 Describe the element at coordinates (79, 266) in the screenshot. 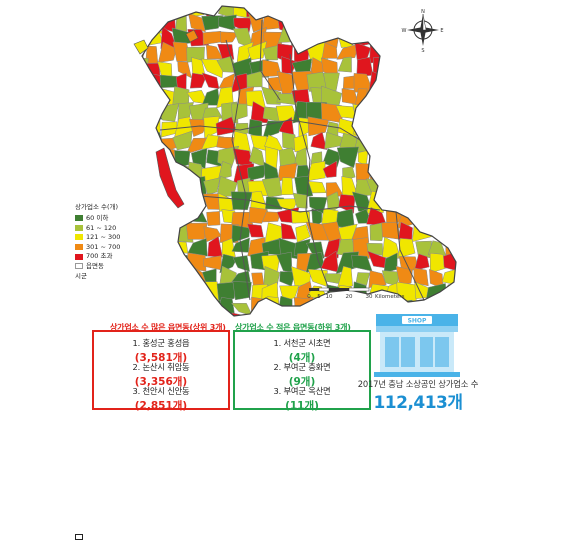

I see `town-boundary-swatch` at that location.